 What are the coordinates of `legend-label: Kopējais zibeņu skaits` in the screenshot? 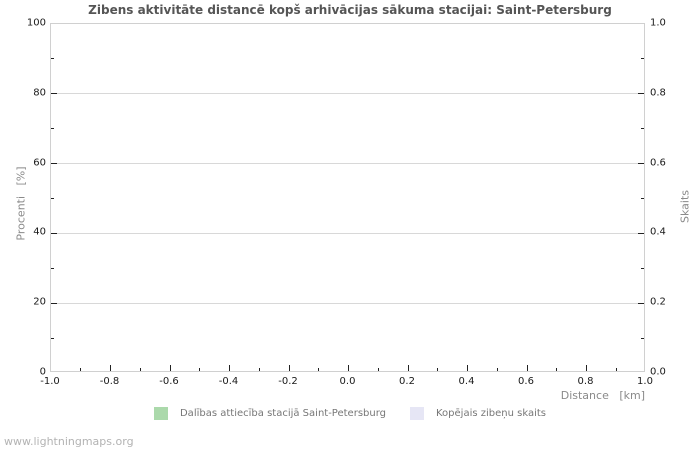 It's located at (491, 413).